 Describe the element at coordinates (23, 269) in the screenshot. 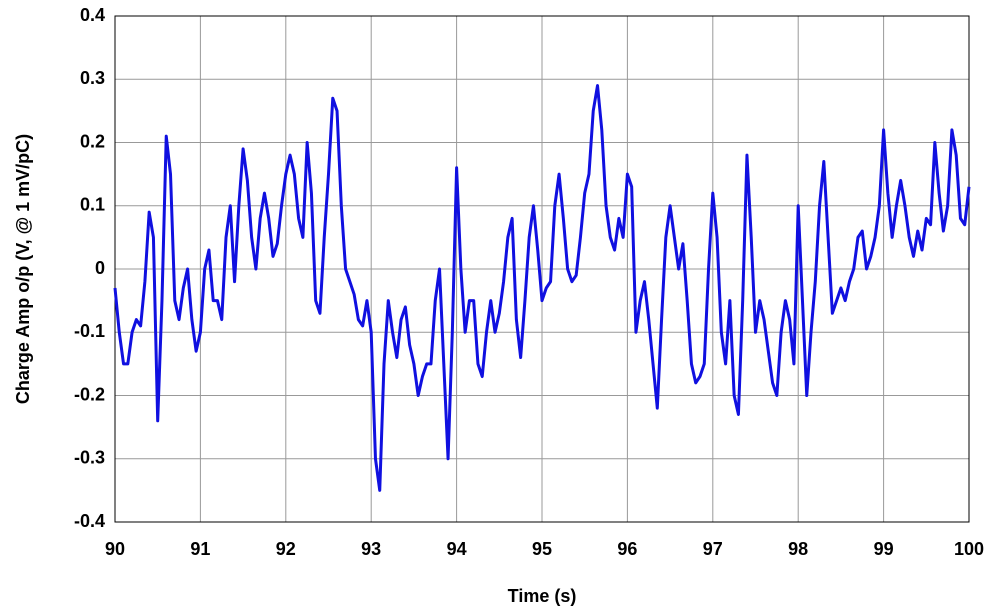

I see `y-axis-label: Charge Amp o/p (V, @ 1 mV/pC)` at that location.